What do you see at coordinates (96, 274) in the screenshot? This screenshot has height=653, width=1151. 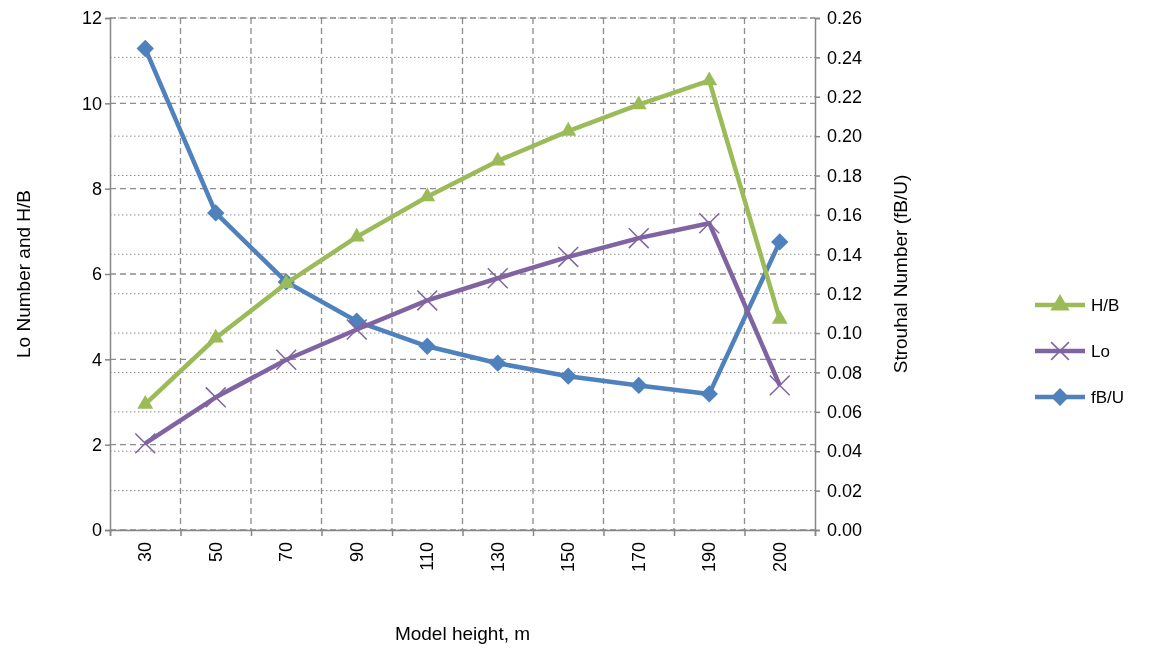 I see `y-tick-label: 6` at bounding box center [96, 274].